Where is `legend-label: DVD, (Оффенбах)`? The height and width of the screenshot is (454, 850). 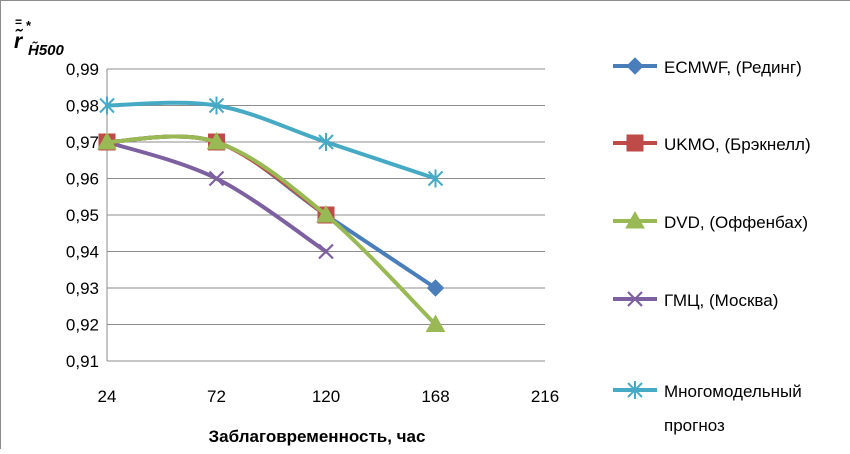
legend-label: DVD, (Оффенбах) is located at coordinates (736, 222).